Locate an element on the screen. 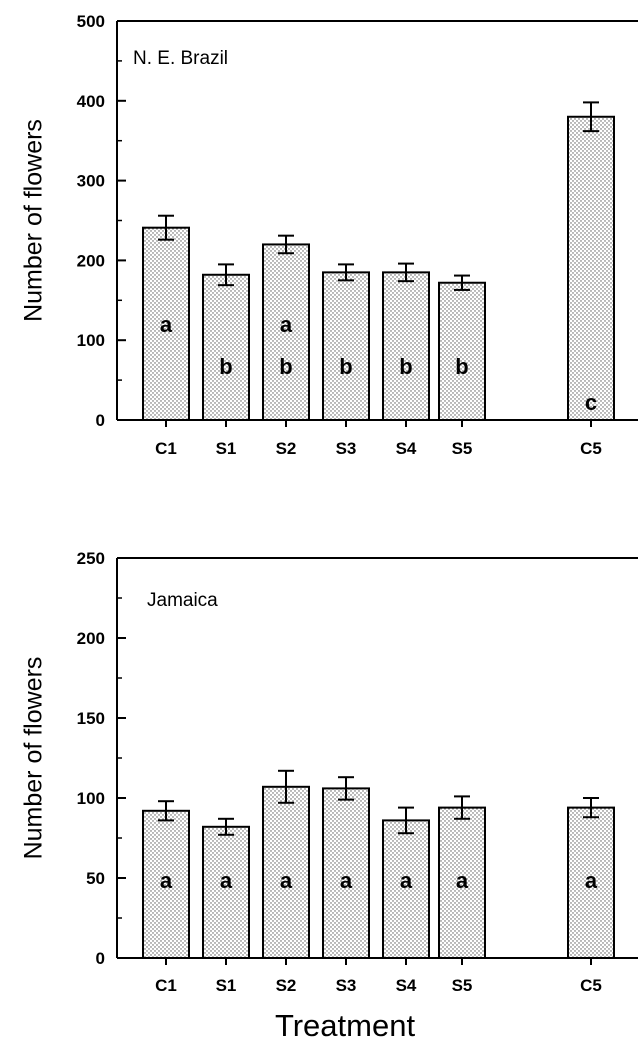  panel1-bar-S3 is located at coordinates (346, 346).